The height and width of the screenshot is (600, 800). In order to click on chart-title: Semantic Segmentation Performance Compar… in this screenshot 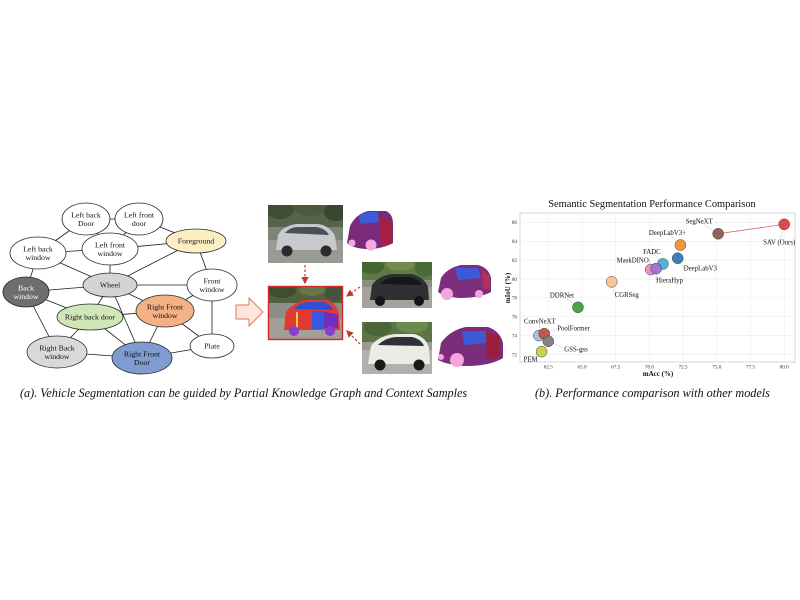, I will do `click(652, 204)`.